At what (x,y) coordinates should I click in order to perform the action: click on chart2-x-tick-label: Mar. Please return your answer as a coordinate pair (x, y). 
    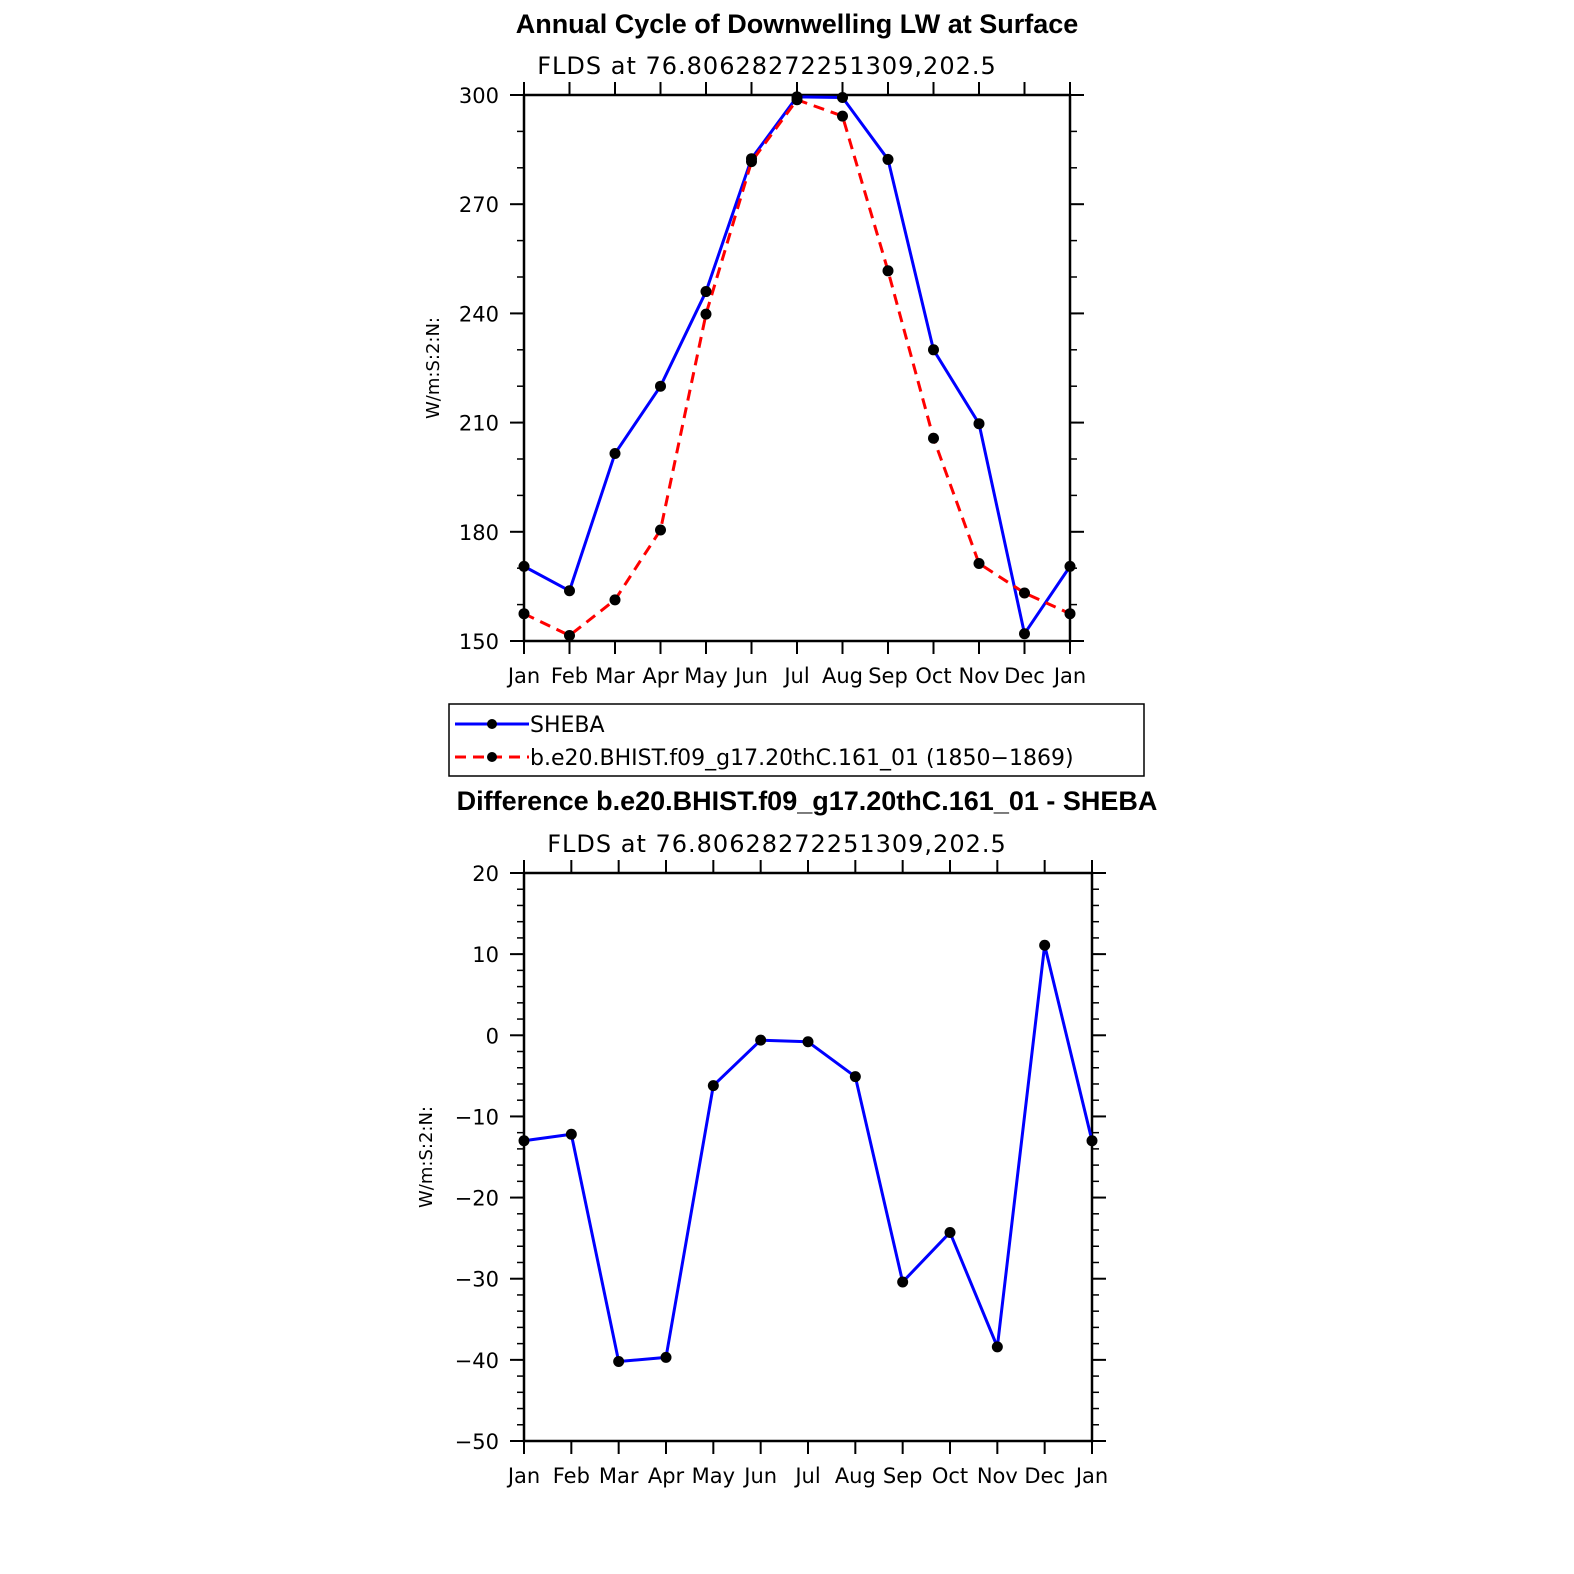
    Looking at the image, I should click on (619, 1476).